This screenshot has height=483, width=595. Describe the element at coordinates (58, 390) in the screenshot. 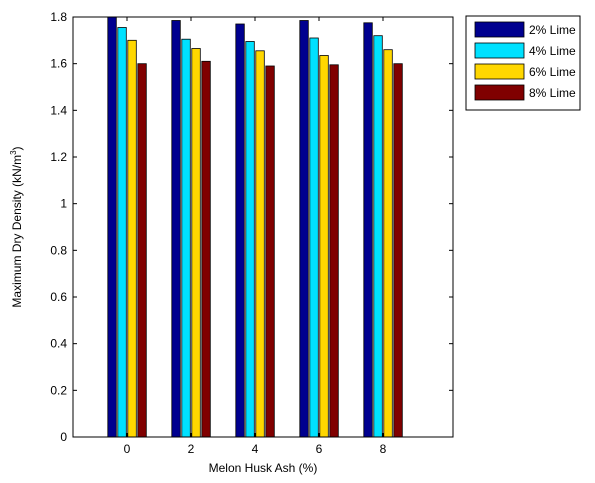

I see `y-tick-label: 0.2` at that location.